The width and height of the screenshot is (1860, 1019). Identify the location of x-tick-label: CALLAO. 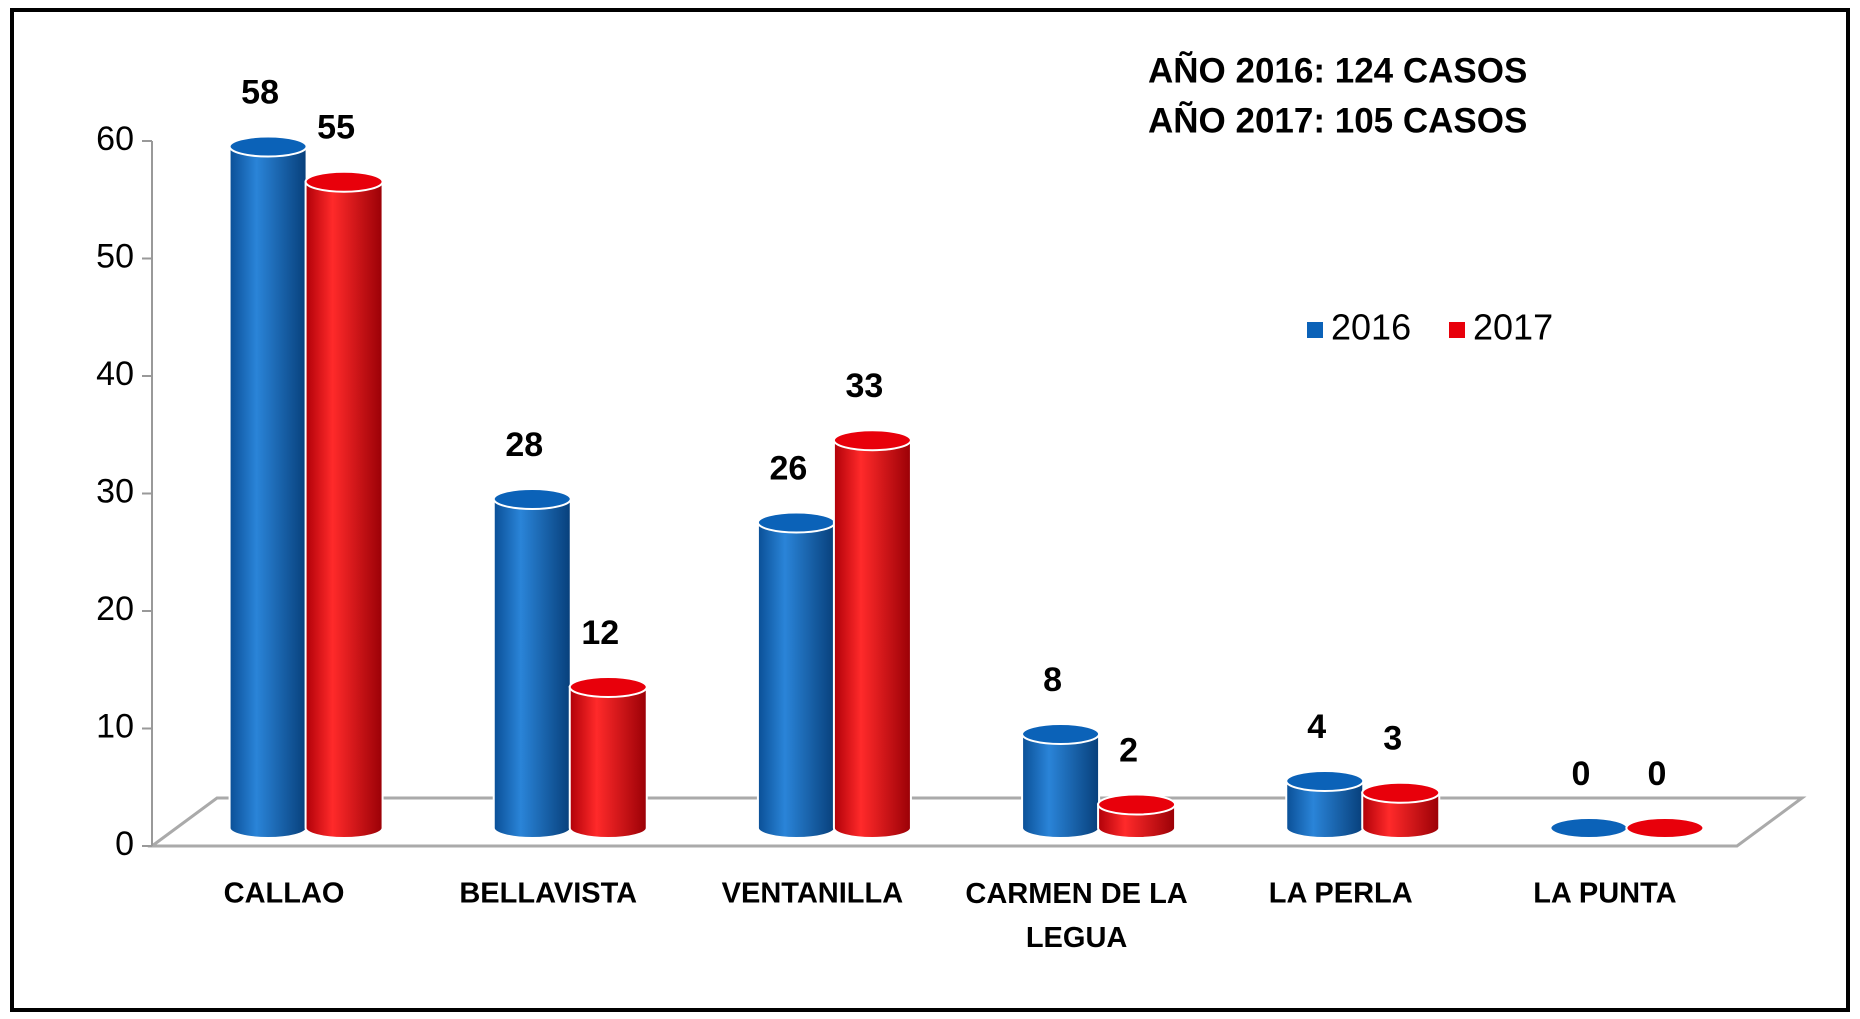
(284, 894).